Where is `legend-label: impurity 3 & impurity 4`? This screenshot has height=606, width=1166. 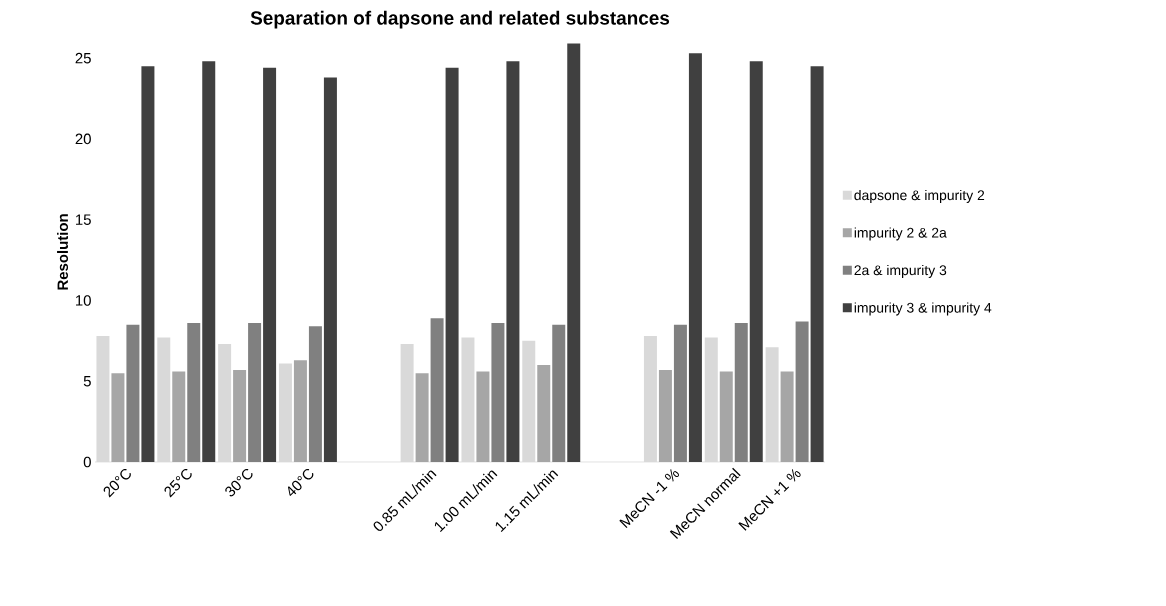 legend-label: impurity 3 & impurity 4 is located at coordinates (923, 309).